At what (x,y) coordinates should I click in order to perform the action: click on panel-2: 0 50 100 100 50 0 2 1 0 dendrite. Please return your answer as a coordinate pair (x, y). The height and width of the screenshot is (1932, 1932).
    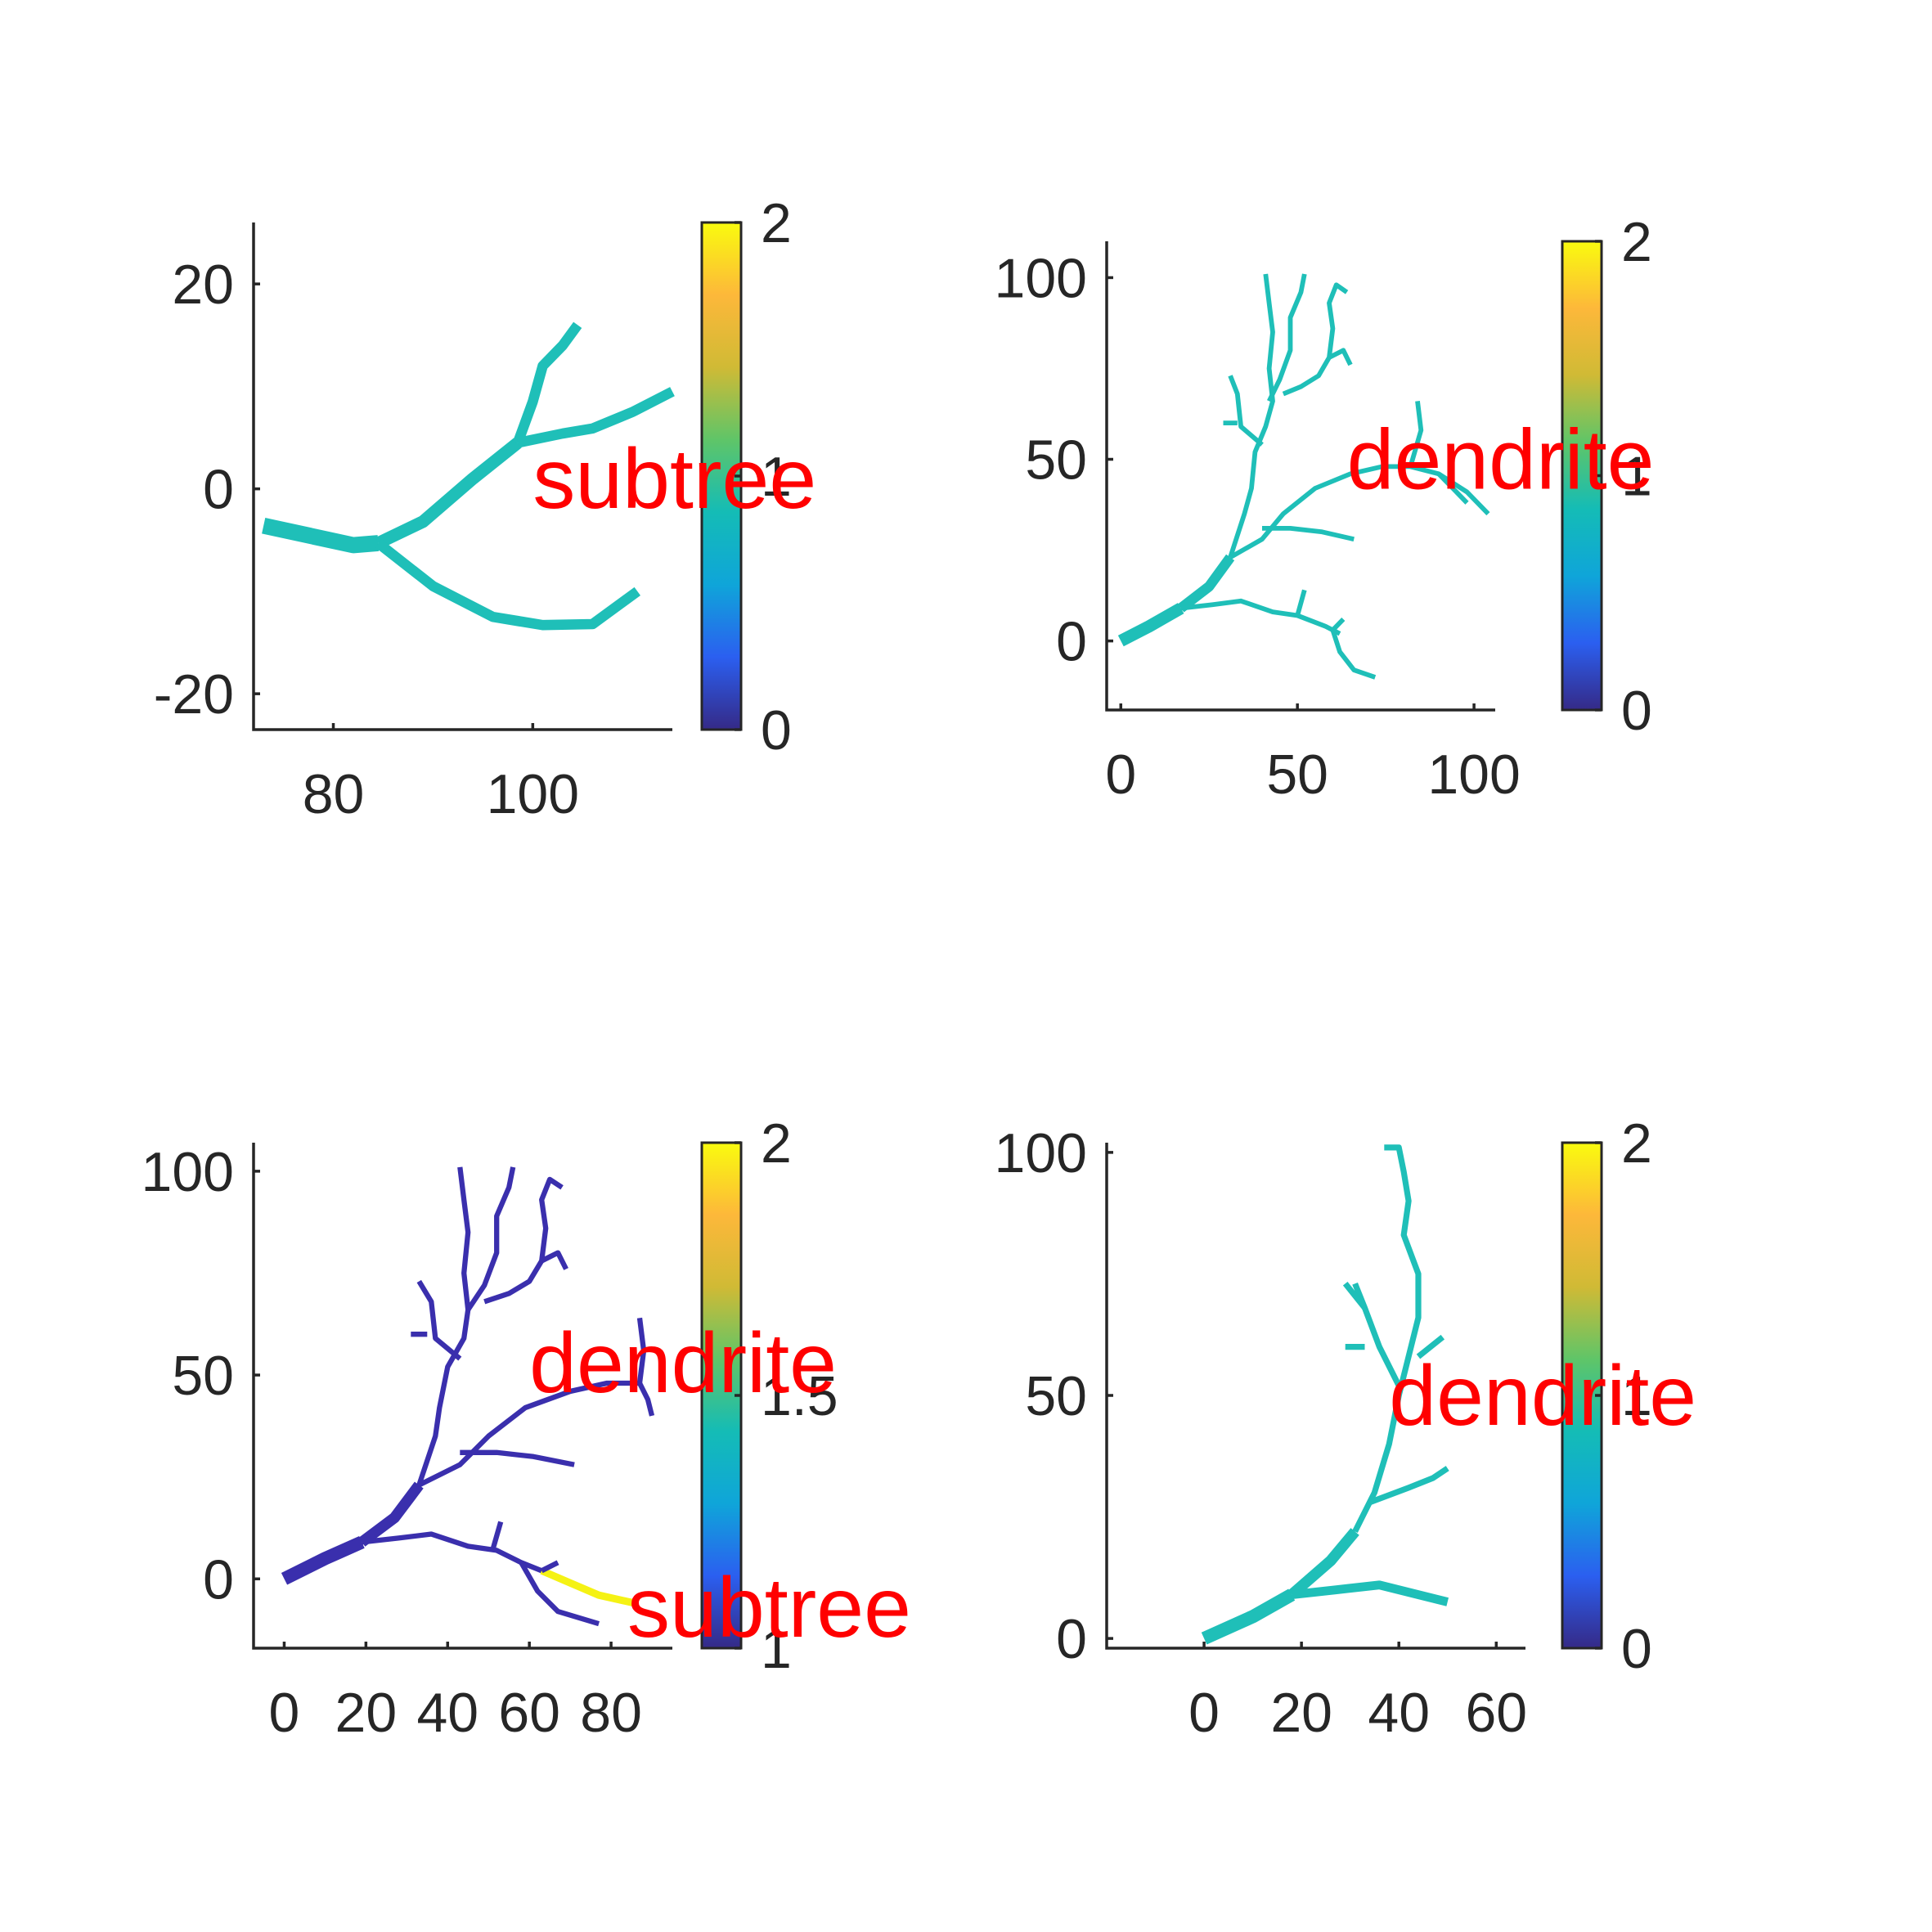
    Looking at the image, I should click on (1325, 509).